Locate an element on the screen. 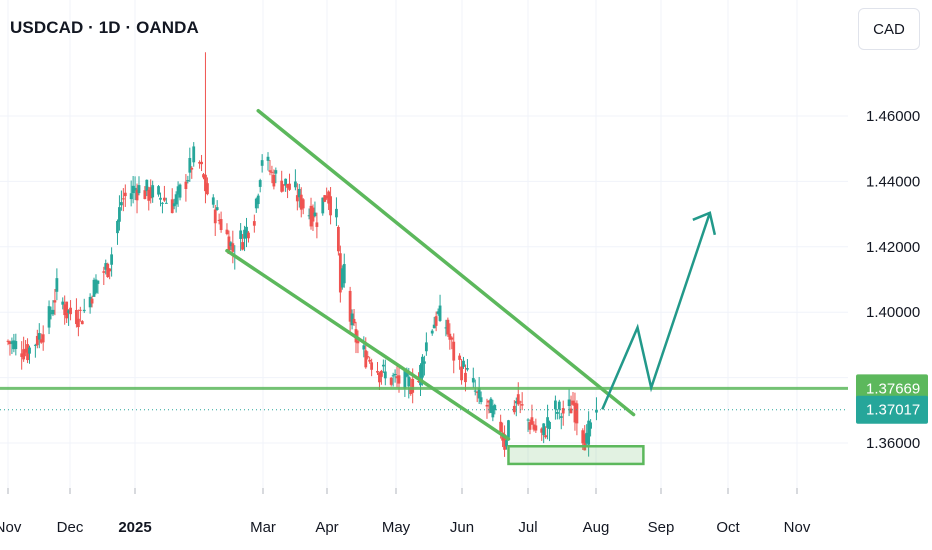 The width and height of the screenshot is (932, 550). time-axis-bg is located at coordinates (424, 519).